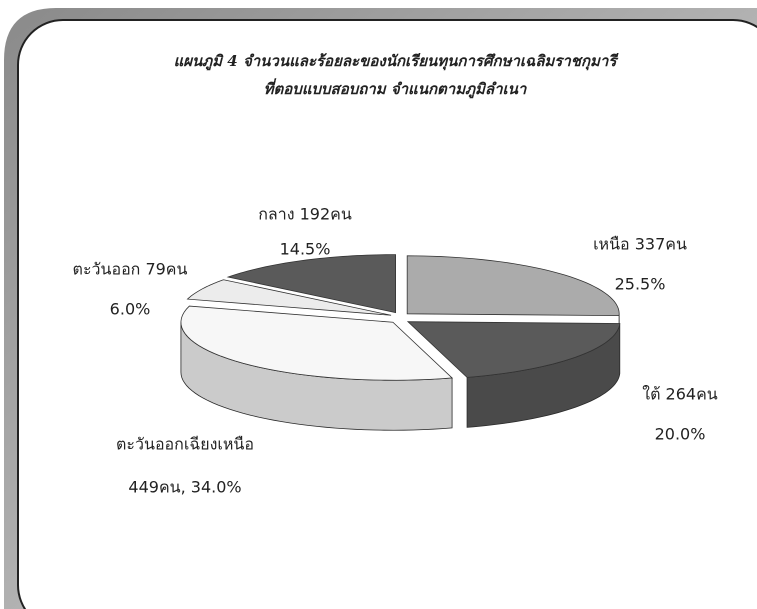  Describe the element at coordinates (305, 214) in the screenshot. I see `category-label: กลาง 192คน` at that location.